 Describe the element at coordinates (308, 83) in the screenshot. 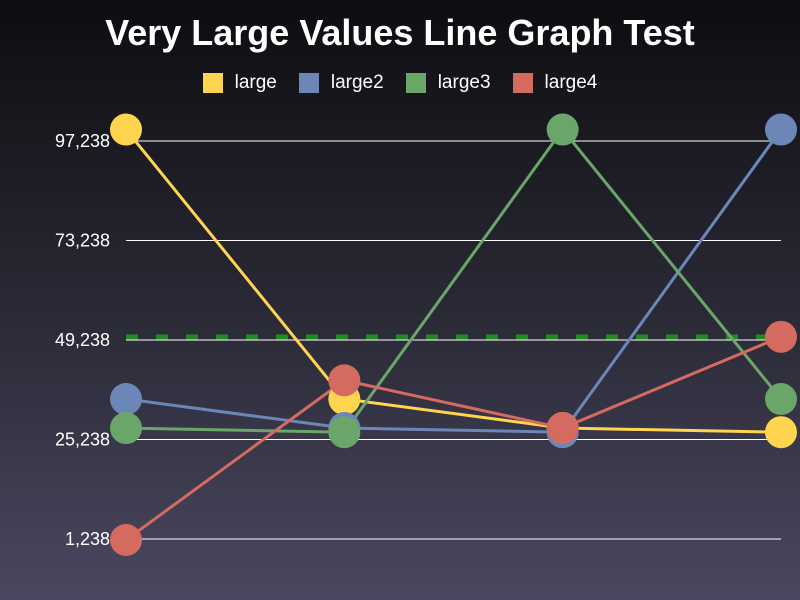

I see `legend-swatch-large2` at that location.